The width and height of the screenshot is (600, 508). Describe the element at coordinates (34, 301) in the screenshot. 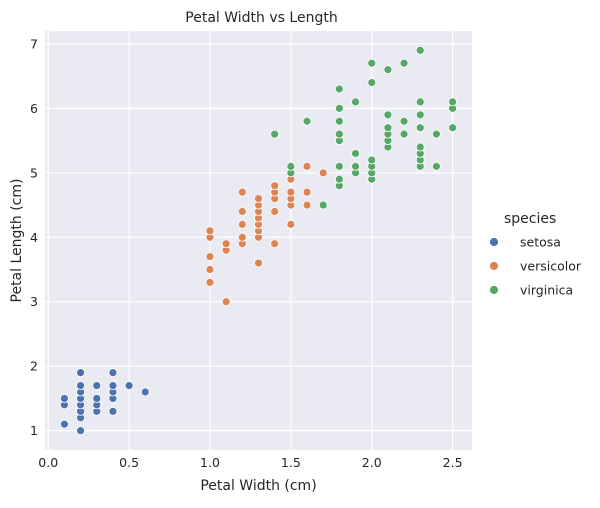

I see `y-tick-label: 3` at that location.